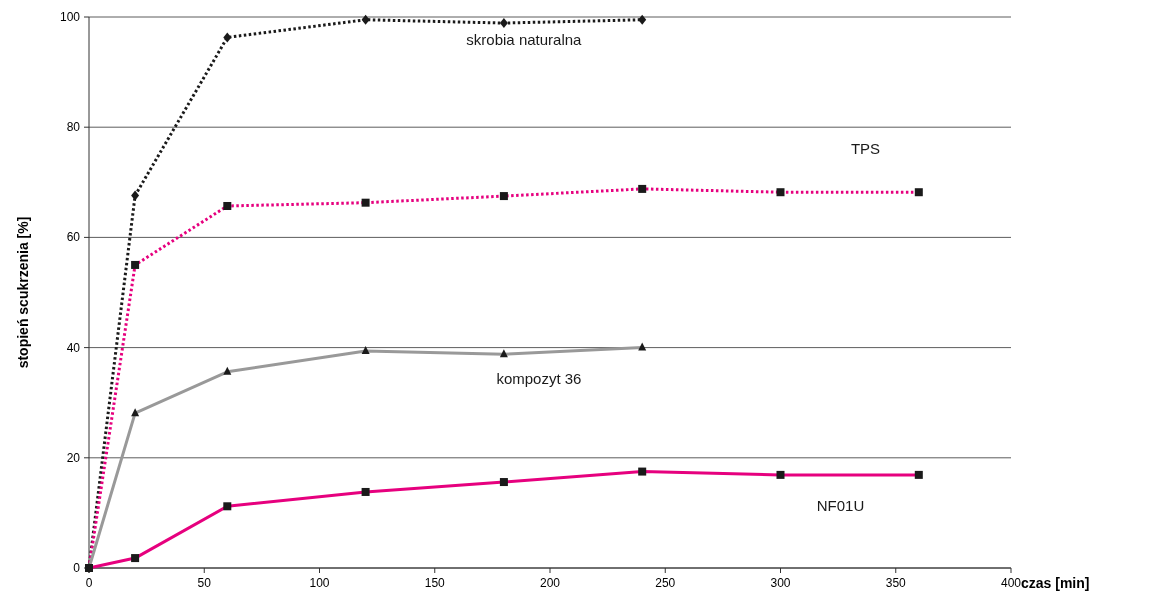  What do you see at coordinates (896, 583) in the screenshot?
I see `x-tick-label: 350` at bounding box center [896, 583].